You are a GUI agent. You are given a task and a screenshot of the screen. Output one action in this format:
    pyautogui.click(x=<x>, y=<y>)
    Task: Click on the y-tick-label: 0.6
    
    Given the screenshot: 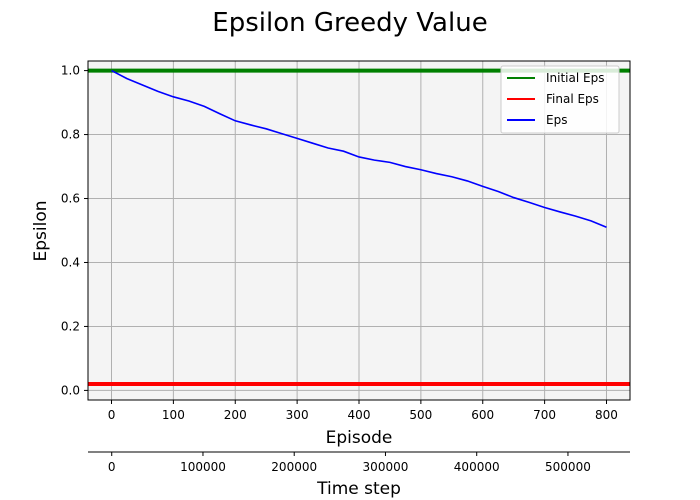 What is the action you would take?
    pyautogui.click(x=70, y=199)
    